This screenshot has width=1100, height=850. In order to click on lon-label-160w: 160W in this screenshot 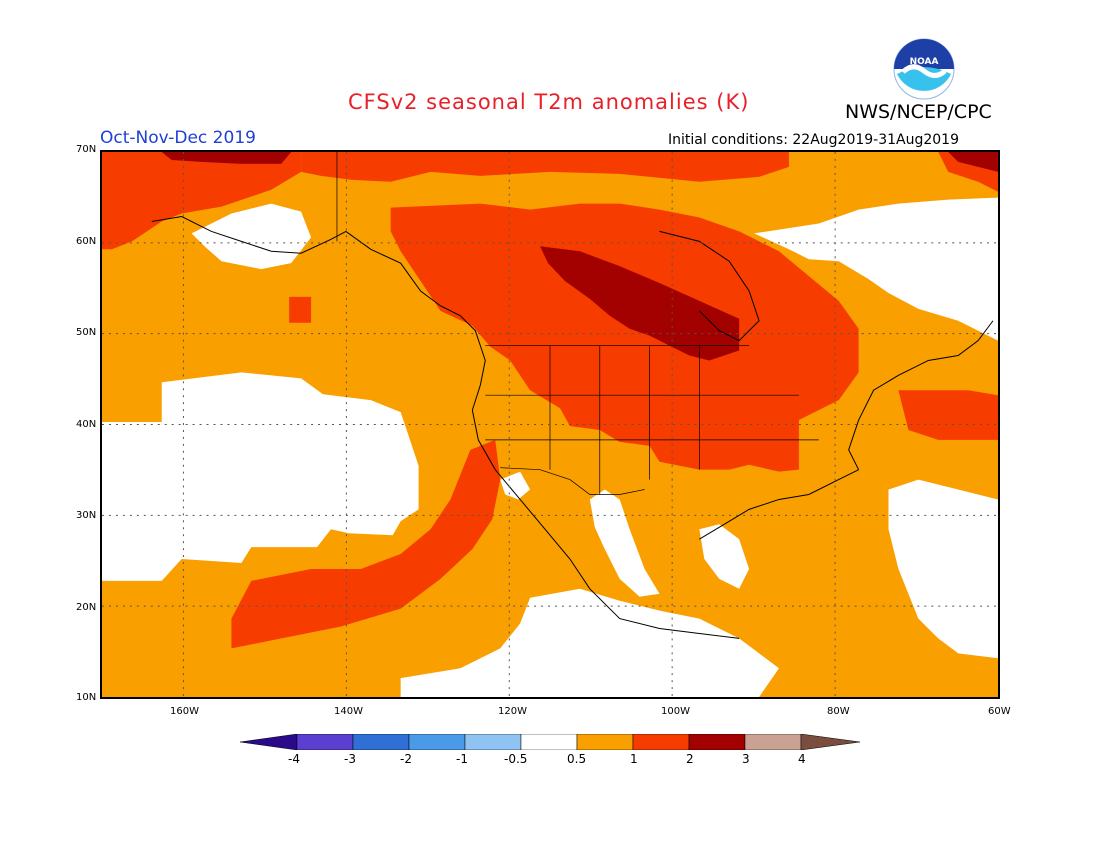, I will do `click(184, 711)`.